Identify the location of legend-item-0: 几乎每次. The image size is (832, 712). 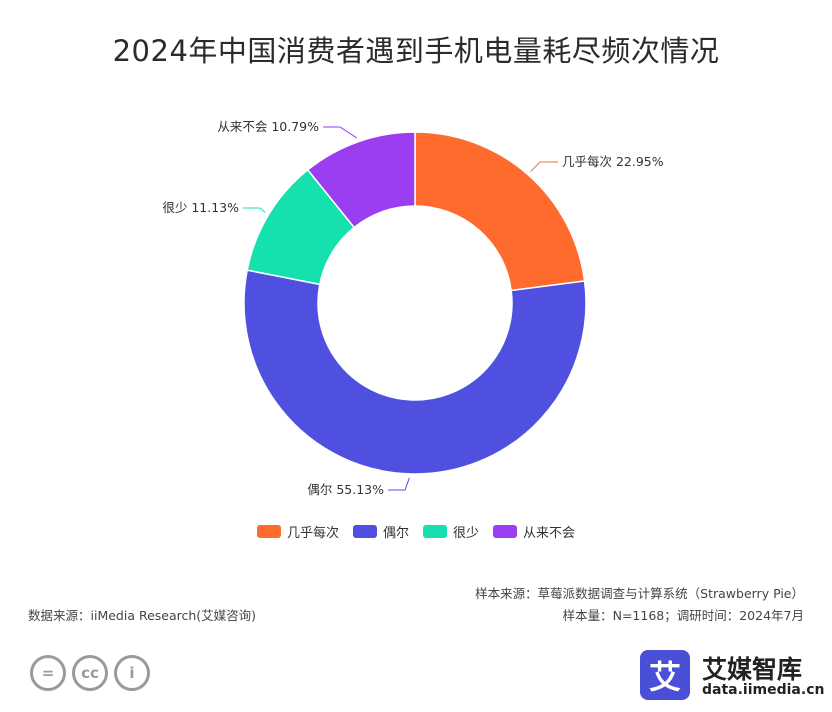
(297, 531).